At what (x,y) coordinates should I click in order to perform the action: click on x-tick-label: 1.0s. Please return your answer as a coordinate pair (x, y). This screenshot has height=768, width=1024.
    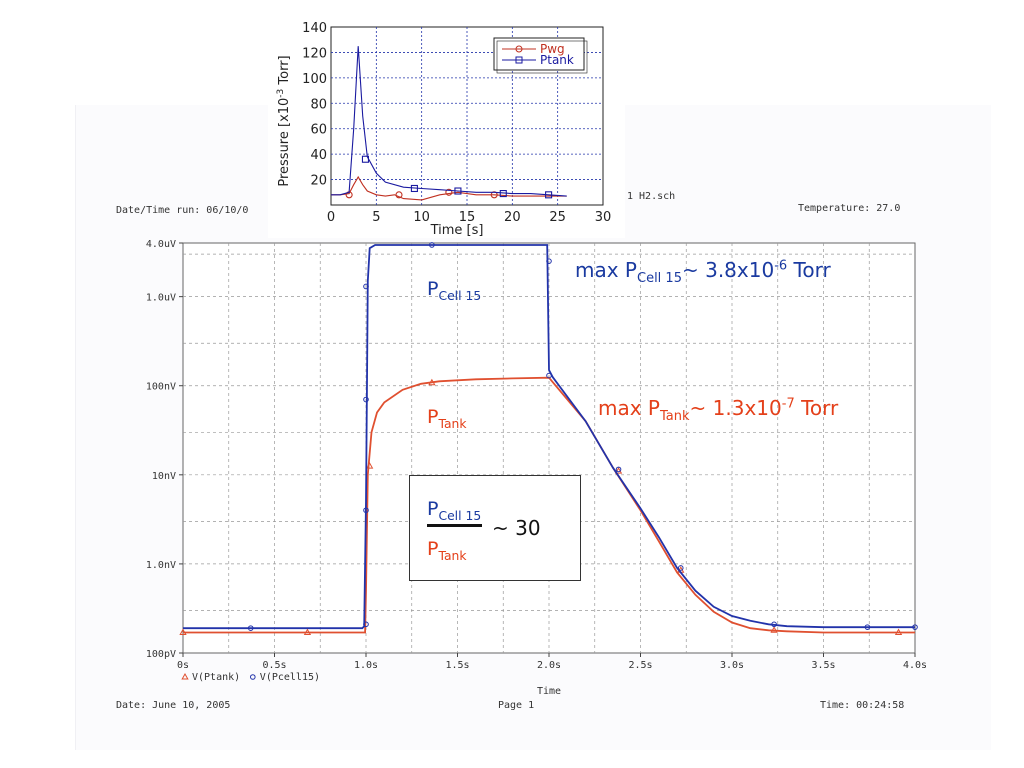
    Looking at the image, I should click on (366, 665).